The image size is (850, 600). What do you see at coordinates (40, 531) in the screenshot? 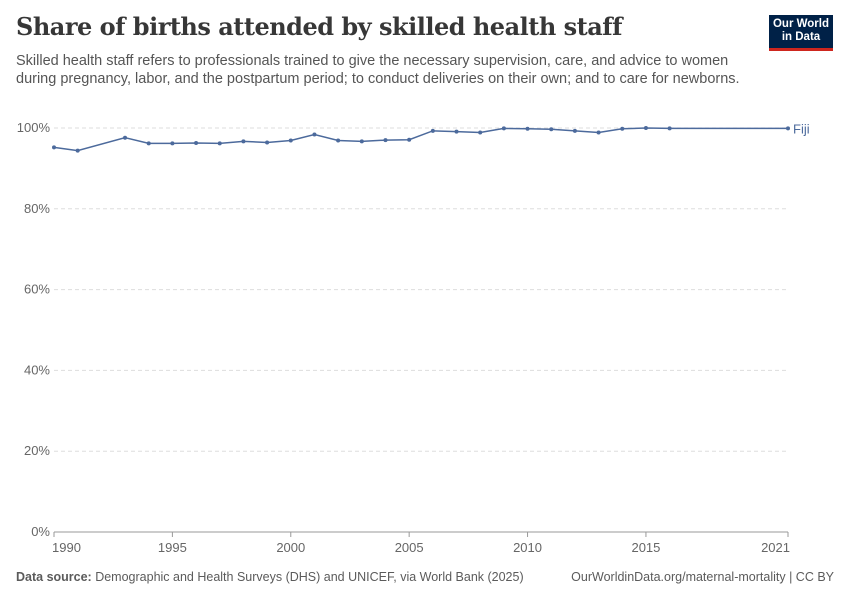
I see `y-tick-label: 0%` at bounding box center [40, 531].